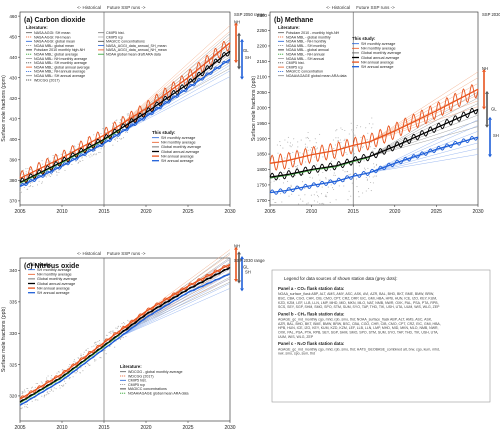  Describe the element at coordinates (296, 337) in the screenshot. I see `legend-section-text: UUM, WIS, WLG, ZEP` at that location.